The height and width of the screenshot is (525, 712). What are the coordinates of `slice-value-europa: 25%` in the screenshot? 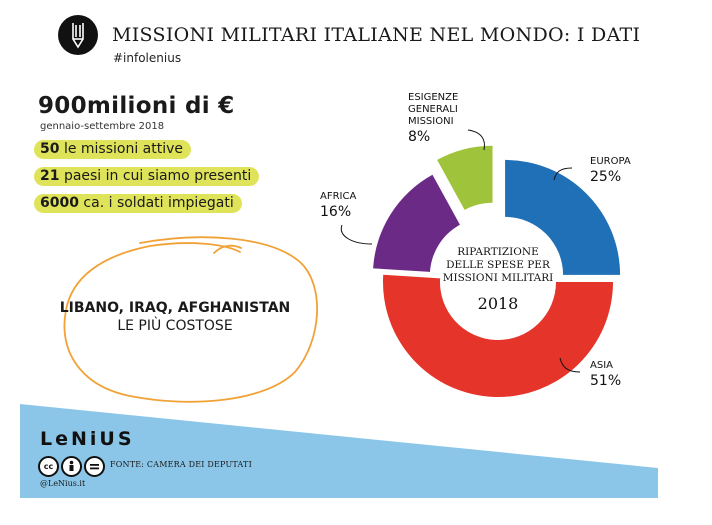 It's located at (605, 177).